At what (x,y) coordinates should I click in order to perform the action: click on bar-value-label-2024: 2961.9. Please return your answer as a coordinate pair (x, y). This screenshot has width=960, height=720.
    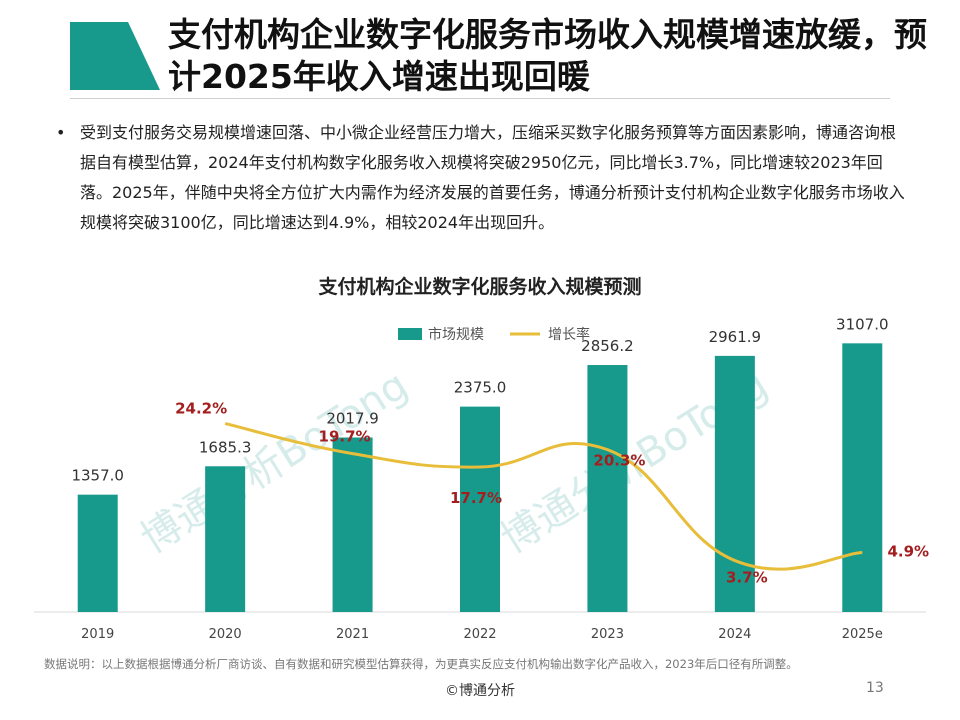
    Looking at the image, I should click on (735, 337).